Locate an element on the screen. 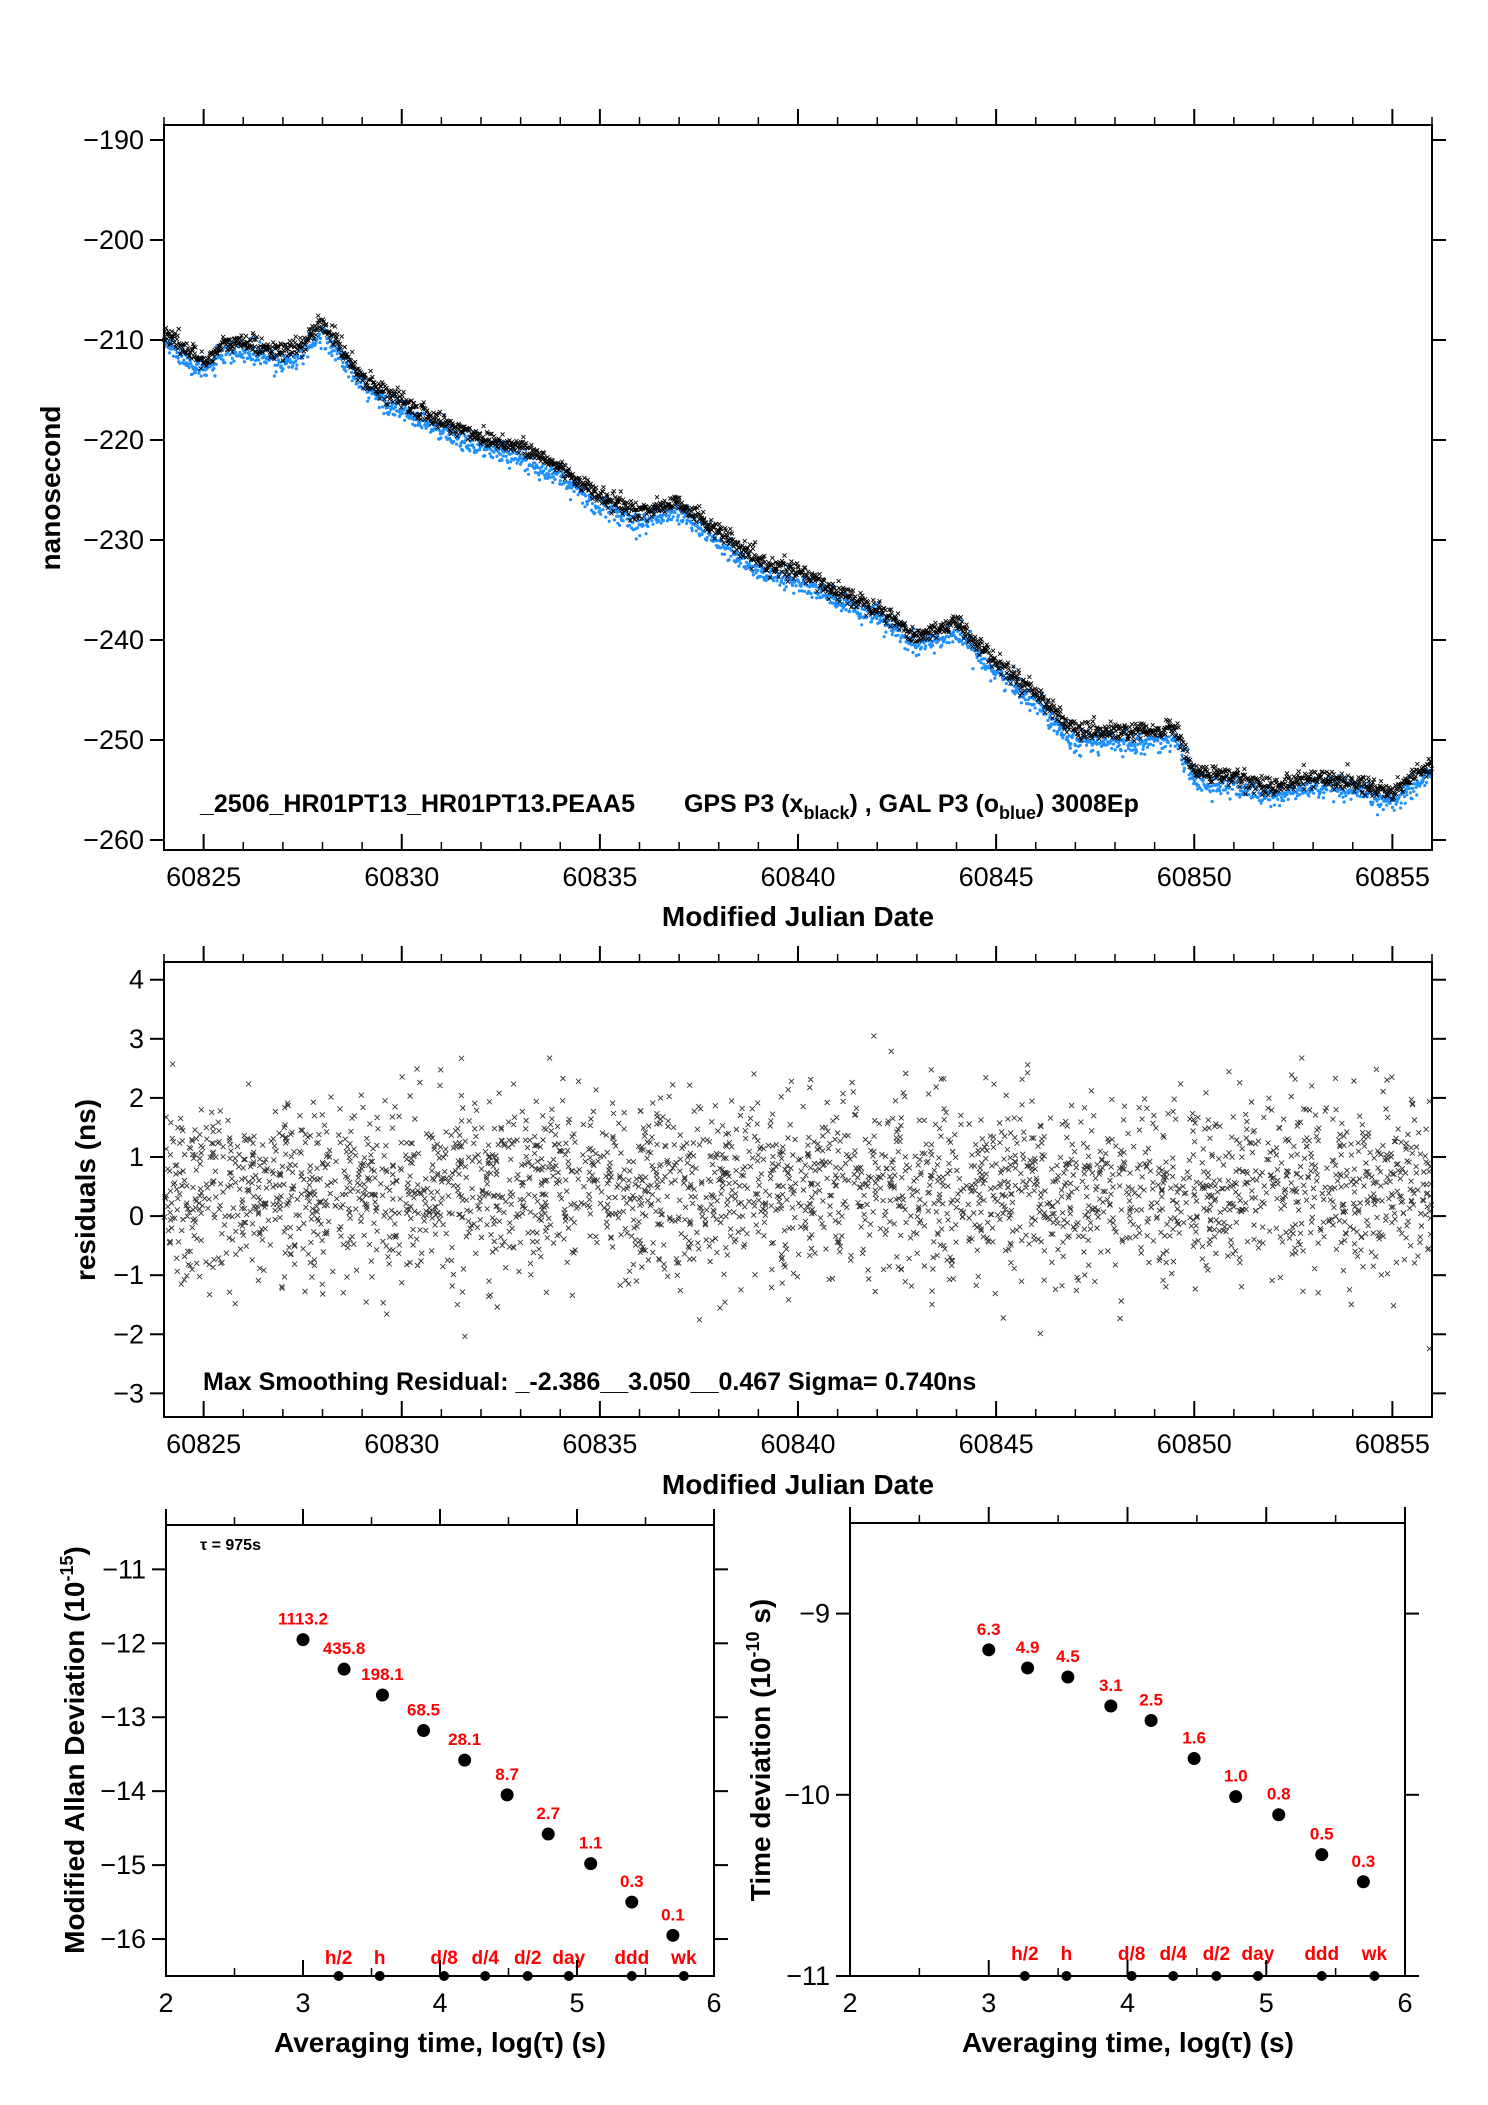 Image resolution: width=1488 pixels, height=2105 pixels. y-tick-label: −200 is located at coordinates (113, 240).